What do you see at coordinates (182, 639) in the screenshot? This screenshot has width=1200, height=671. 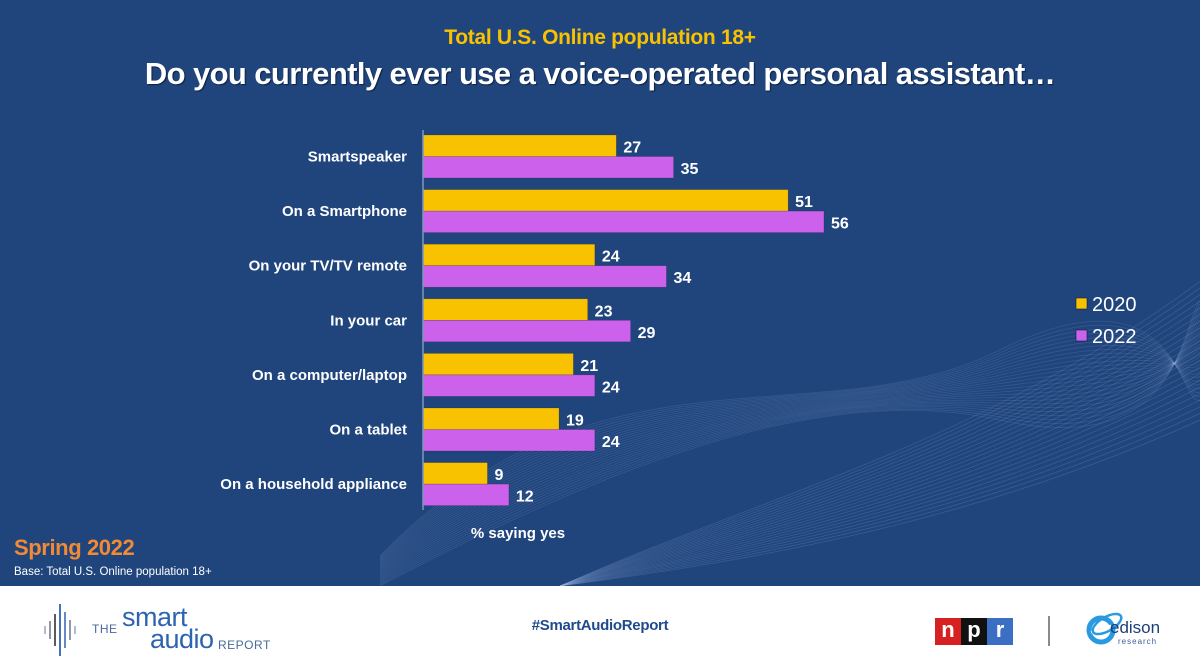 I see `logo-audio: audio` at bounding box center [182, 639].